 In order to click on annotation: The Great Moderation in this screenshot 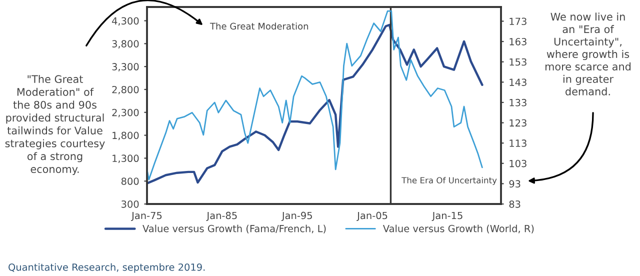, I will do `click(259, 26)`.